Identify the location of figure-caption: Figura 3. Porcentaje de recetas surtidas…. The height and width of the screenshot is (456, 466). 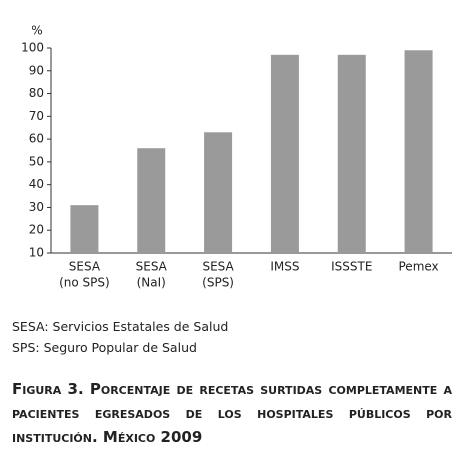
(232, 413).